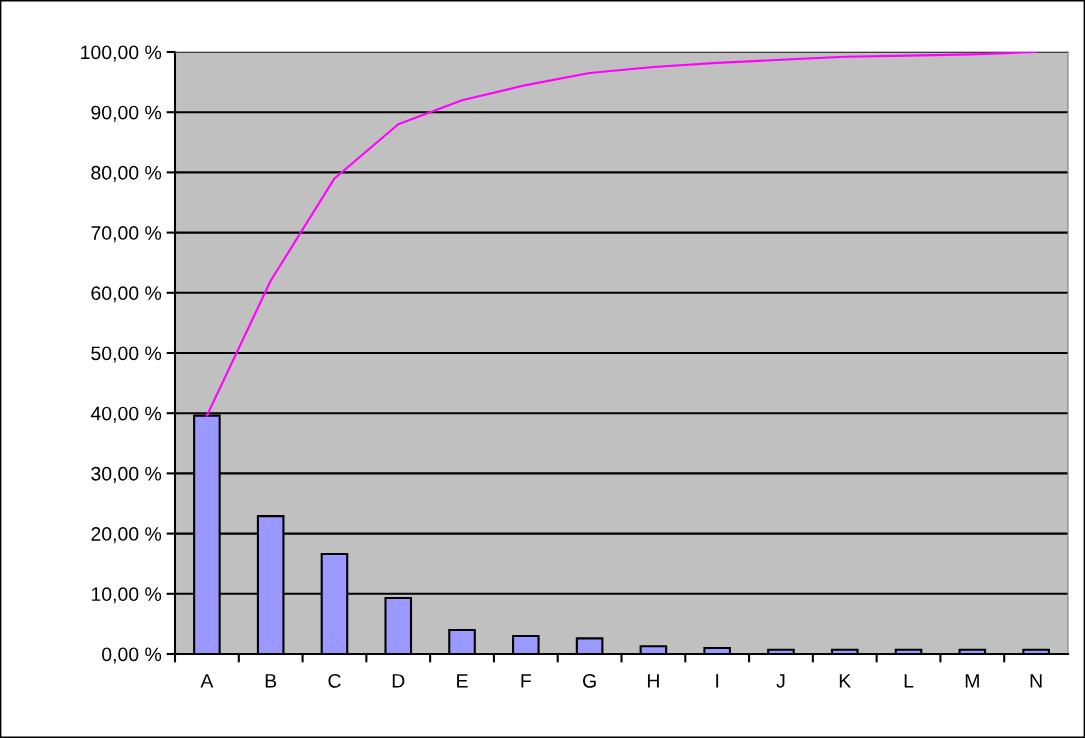 Image resolution: width=1085 pixels, height=738 pixels. Describe the element at coordinates (462, 681) in the screenshot. I see `x-tick-label: E` at that location.